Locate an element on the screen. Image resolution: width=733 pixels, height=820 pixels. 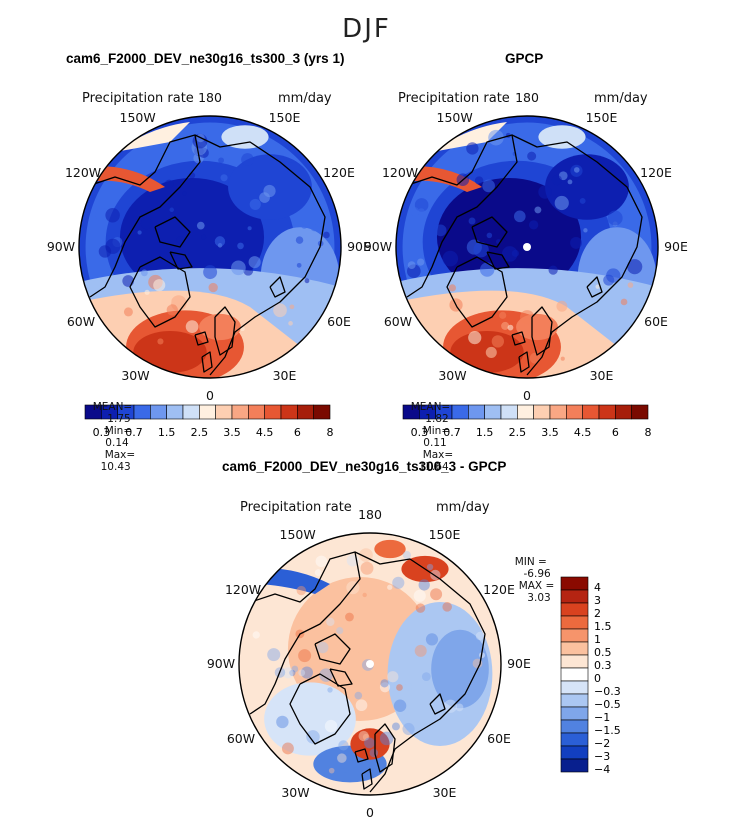
colorbar-tick-label: 6 is located at coordinates (615, 432).